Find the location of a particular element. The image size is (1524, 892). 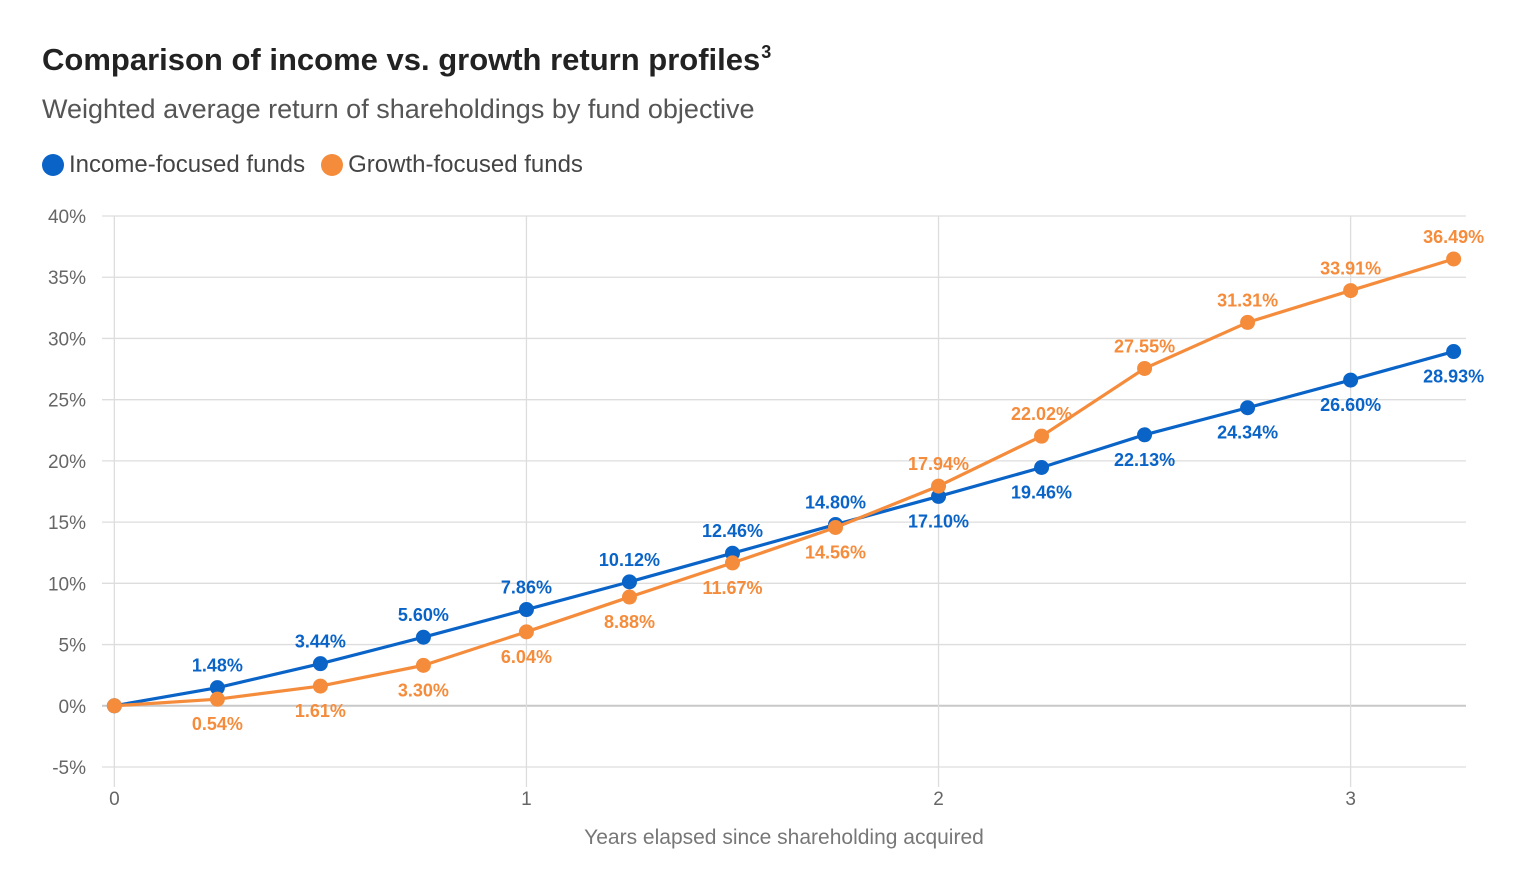

legend-item-income: Income-focused funds is located at coordinates (173, 165).